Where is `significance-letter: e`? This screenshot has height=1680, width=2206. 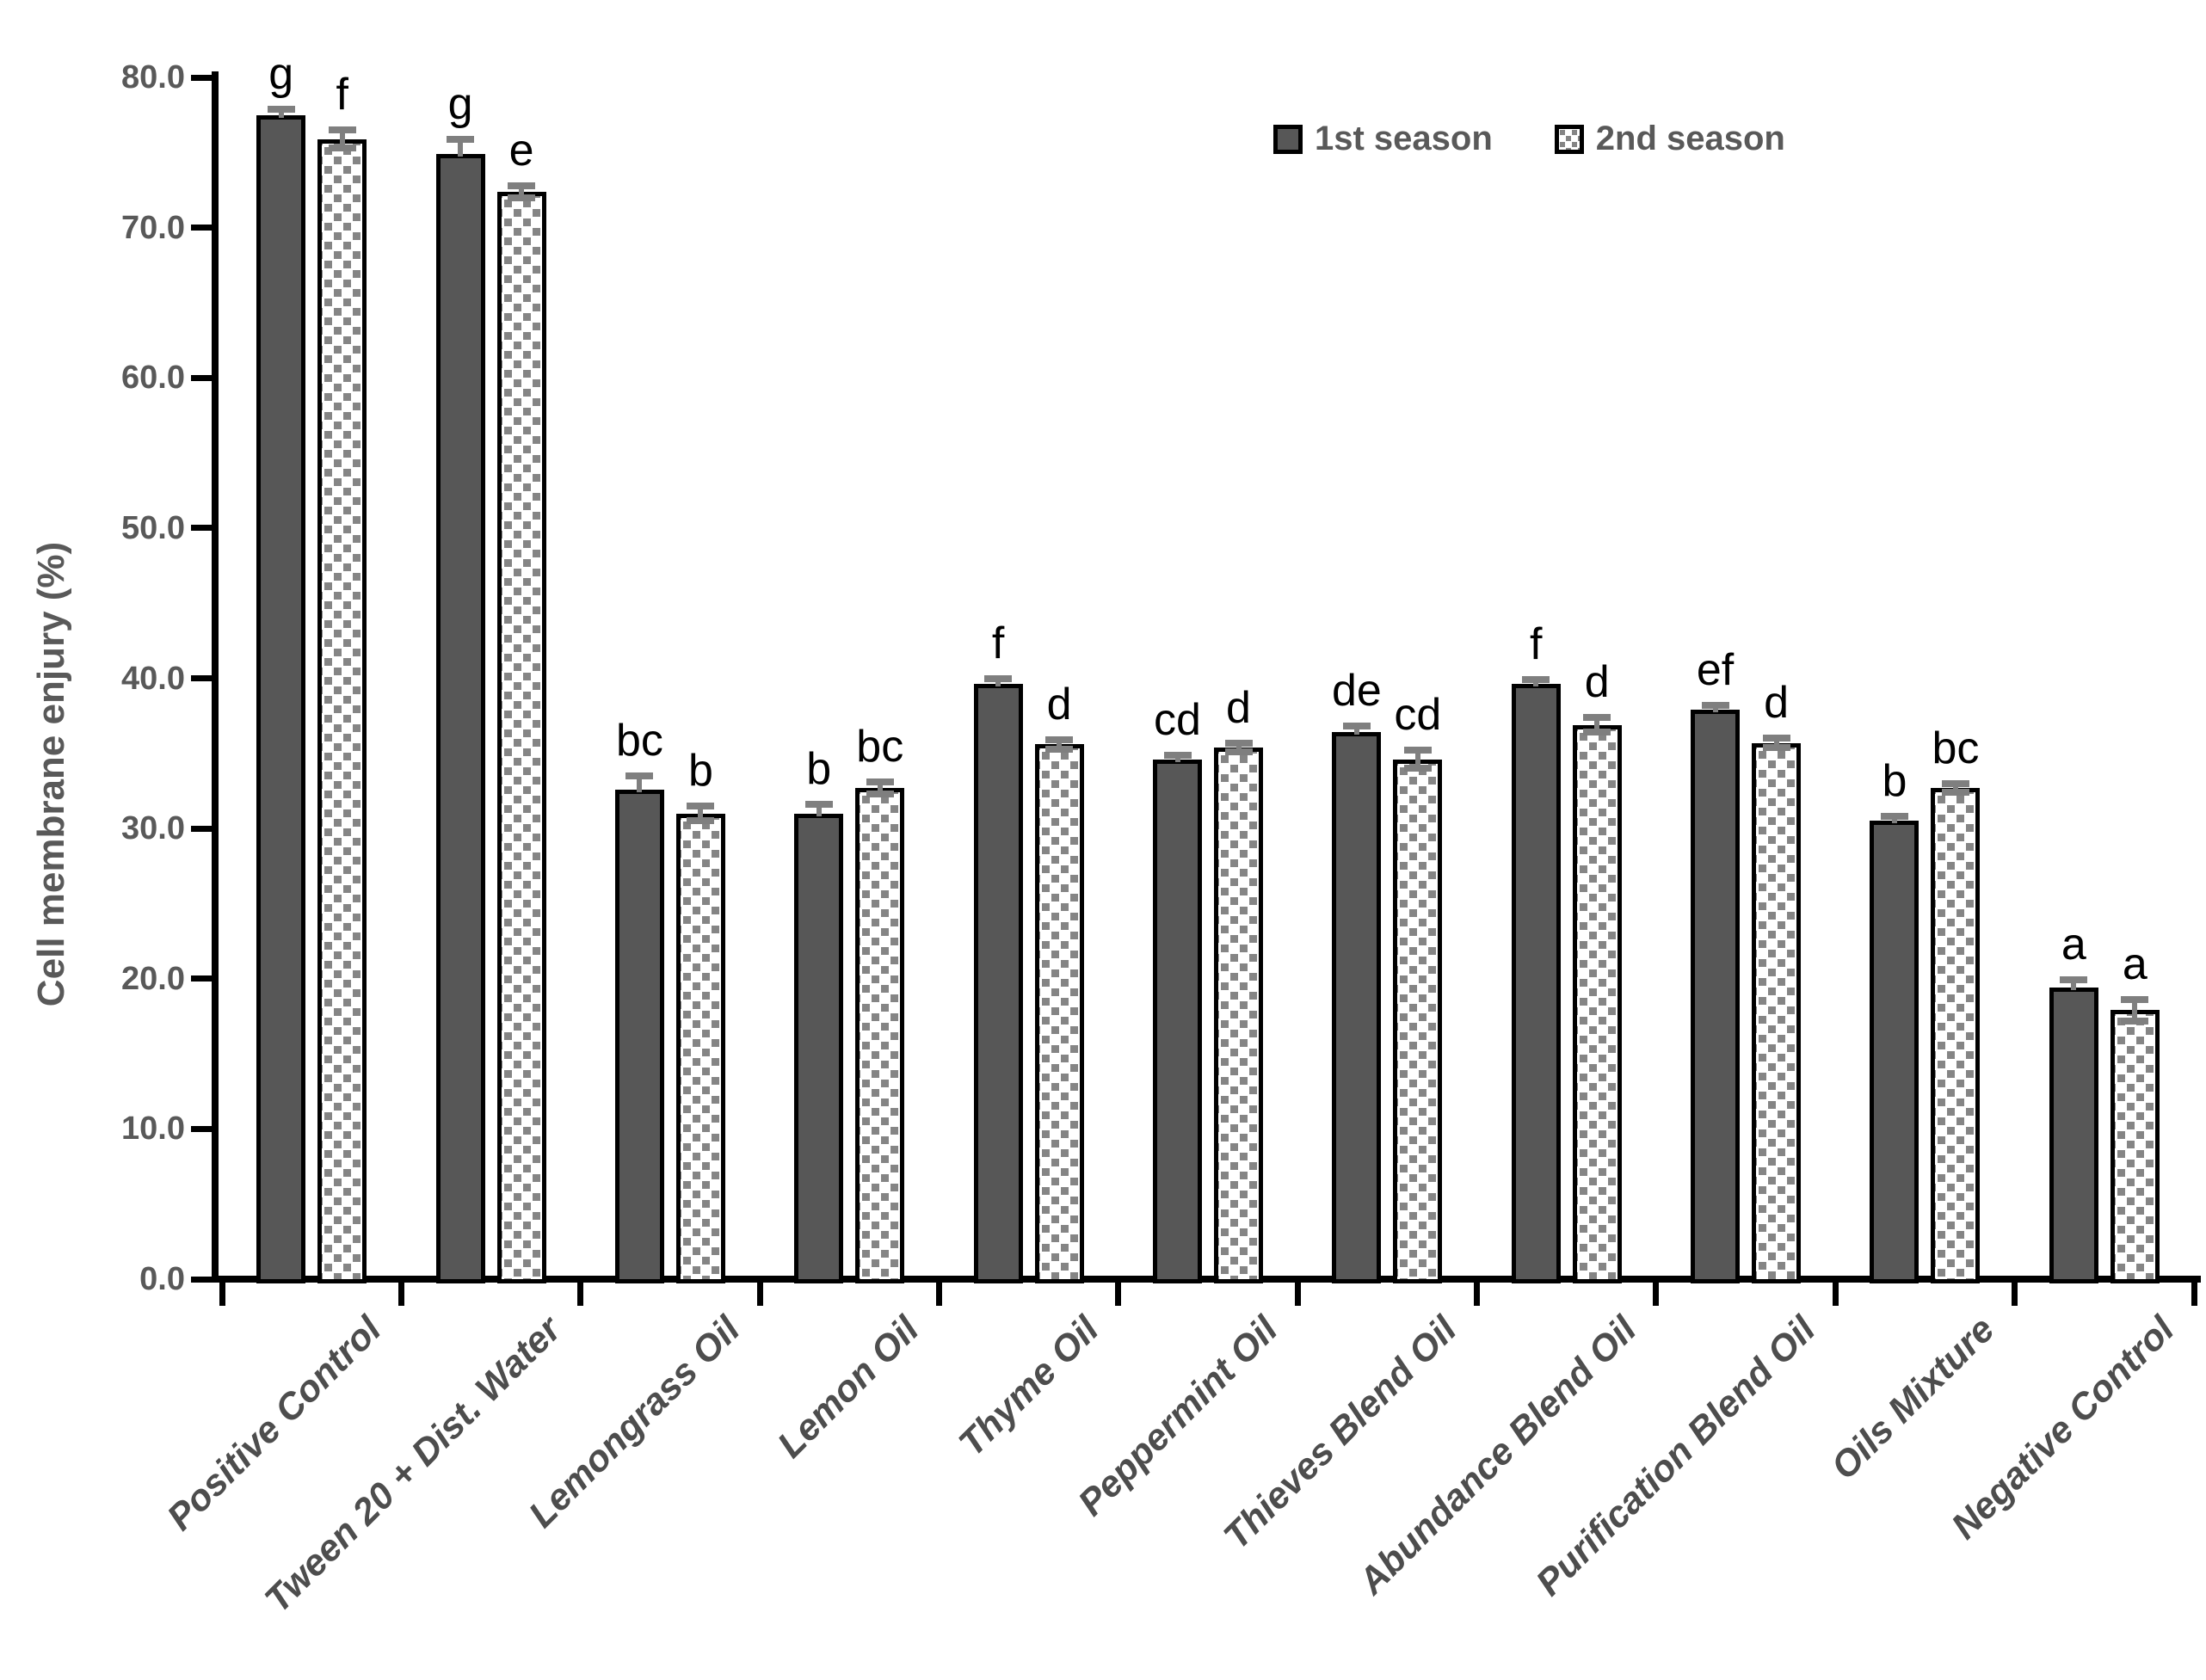 significance-letter: e is located at coordinates (521, 150).